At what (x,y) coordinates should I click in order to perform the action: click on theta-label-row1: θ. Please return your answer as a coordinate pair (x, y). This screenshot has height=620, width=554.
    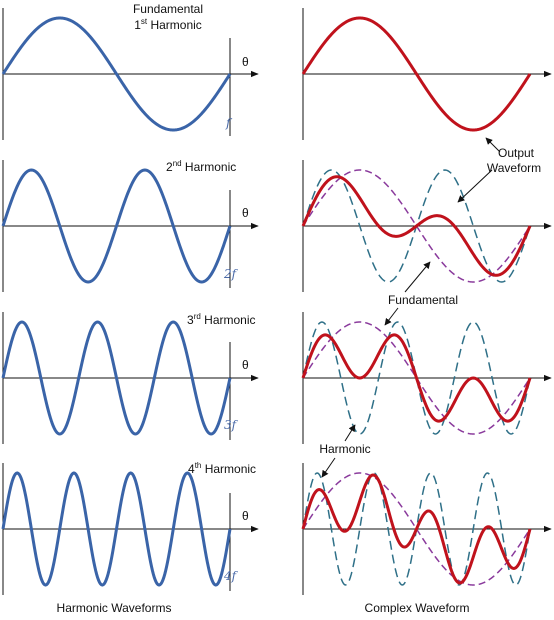
    Looking at the image, I should click on (245, 62).